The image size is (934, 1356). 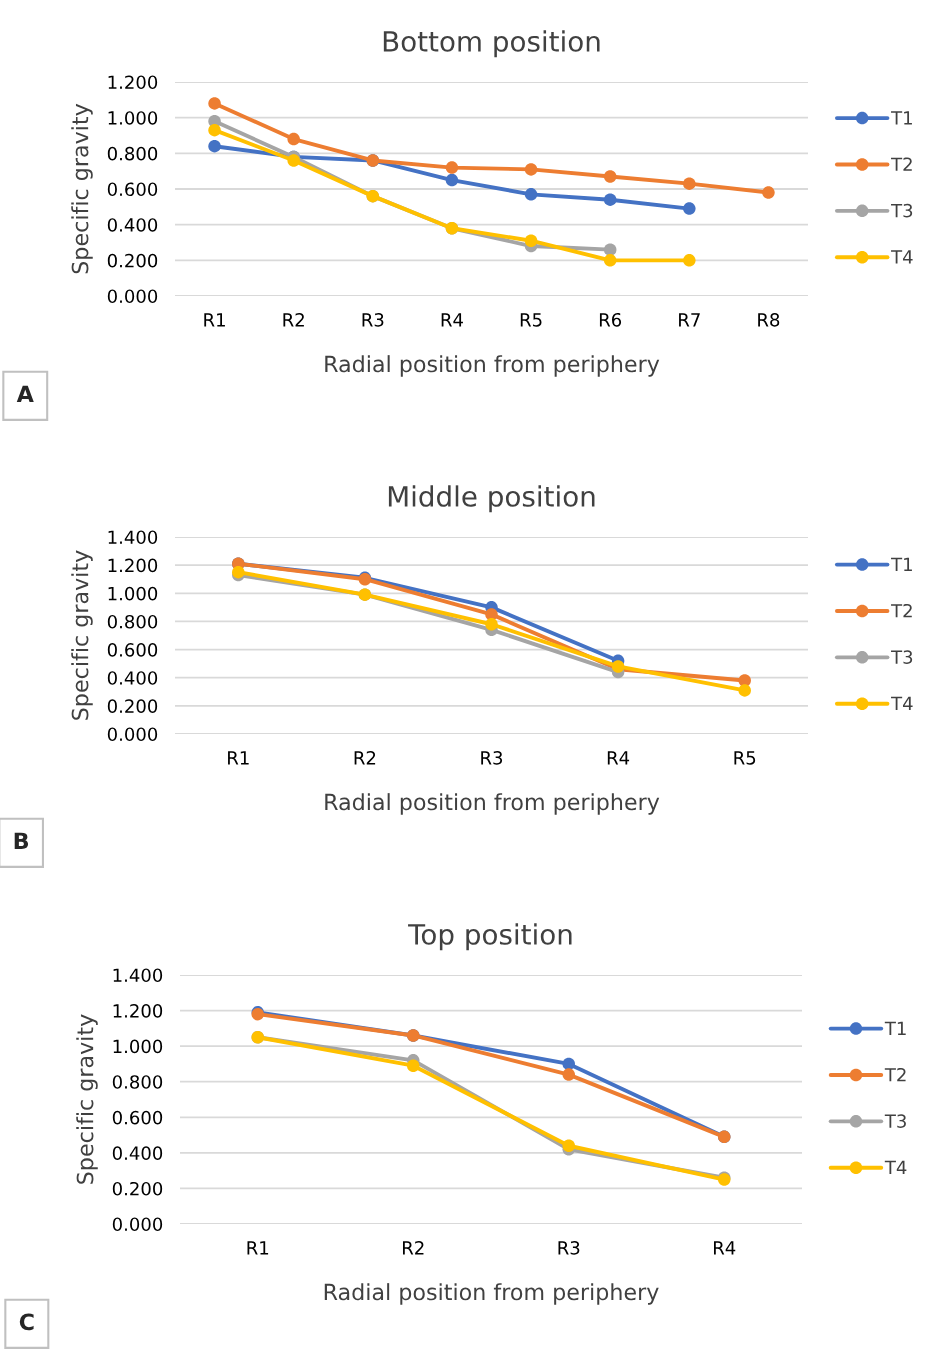 What do you see at coordinates (25, 393) in the screenshot?
I see `text: A` at bounding box center [25, 393].